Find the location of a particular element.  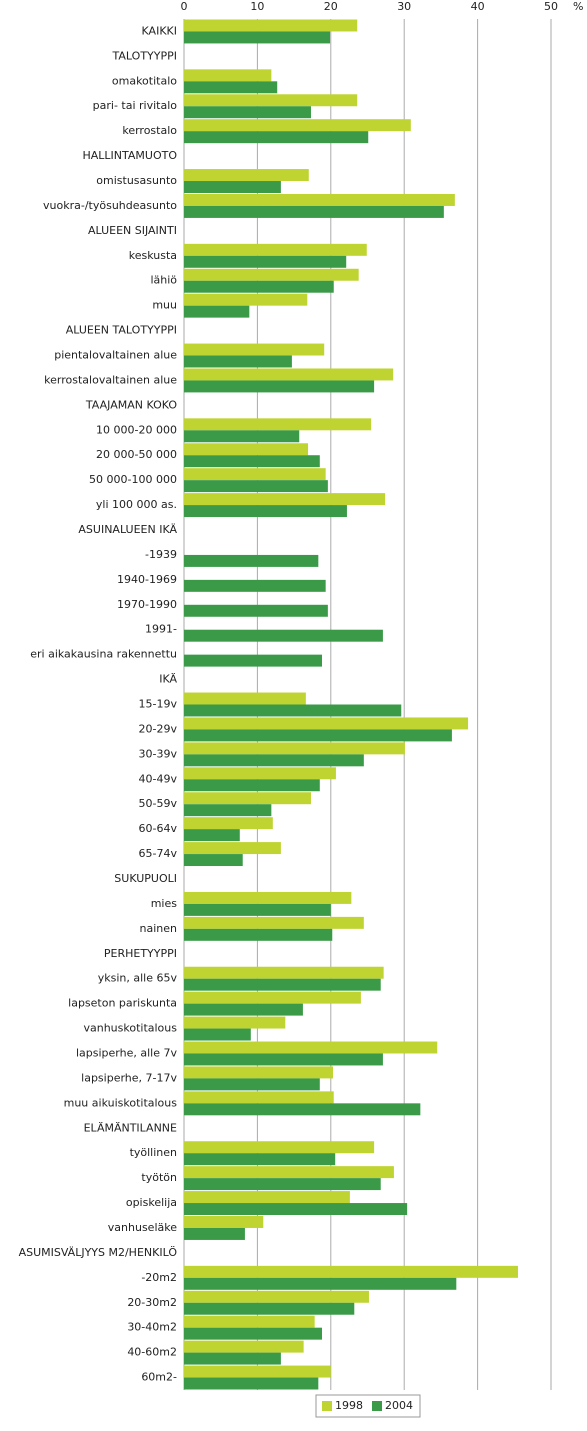

y-tick-label: 1940-1969 is located at coordinates (147, 579).